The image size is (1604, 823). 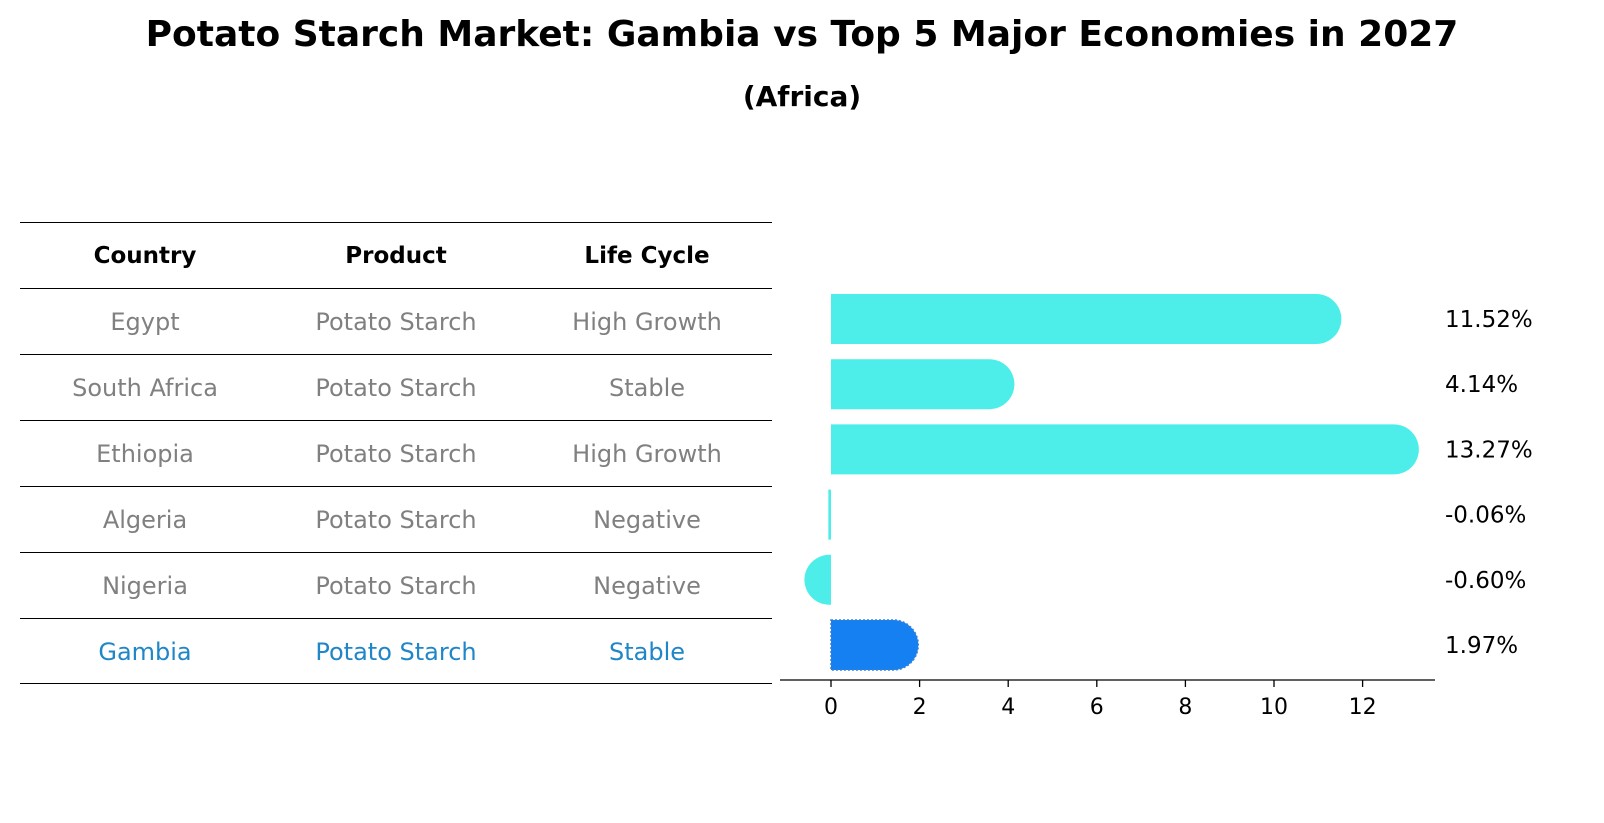 I want to click on country-cell: Algeria, so click(x=145, y=520).